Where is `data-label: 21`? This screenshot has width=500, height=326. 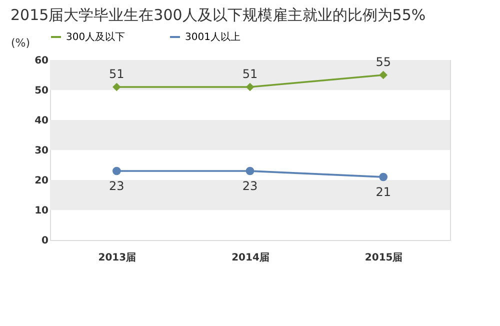 data-label: 21 is located at coordinates (383, 192).